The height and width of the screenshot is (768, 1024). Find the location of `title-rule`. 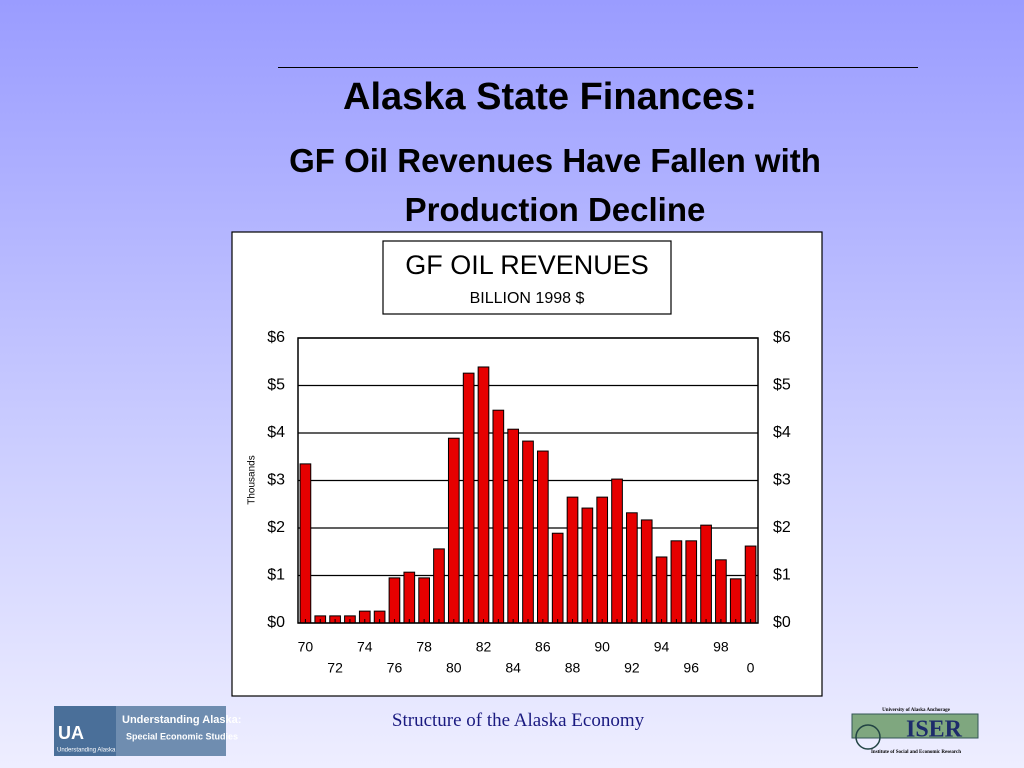

title-rule is located at coordinates (598, 67).